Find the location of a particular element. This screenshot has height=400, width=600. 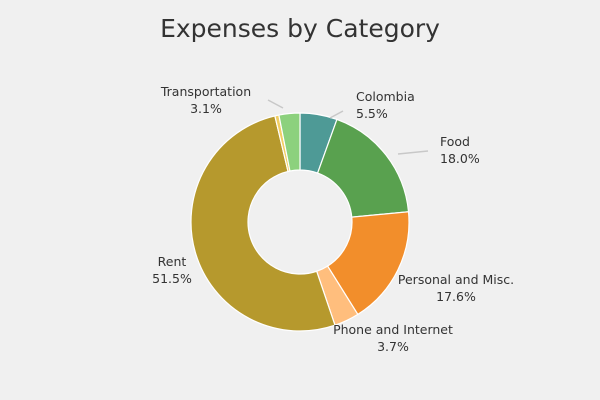

slice-colombia-name-label: Colombia is located at coordinates (385, 96).